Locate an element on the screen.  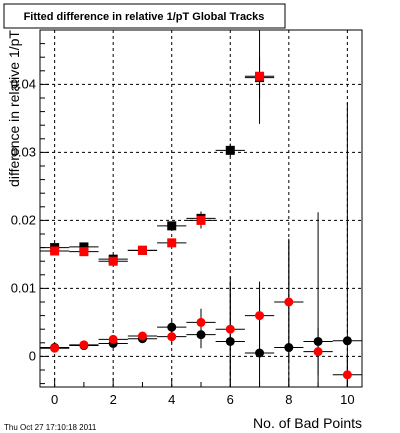
x-tick-label: 4 is located at coordinates (171, 399).